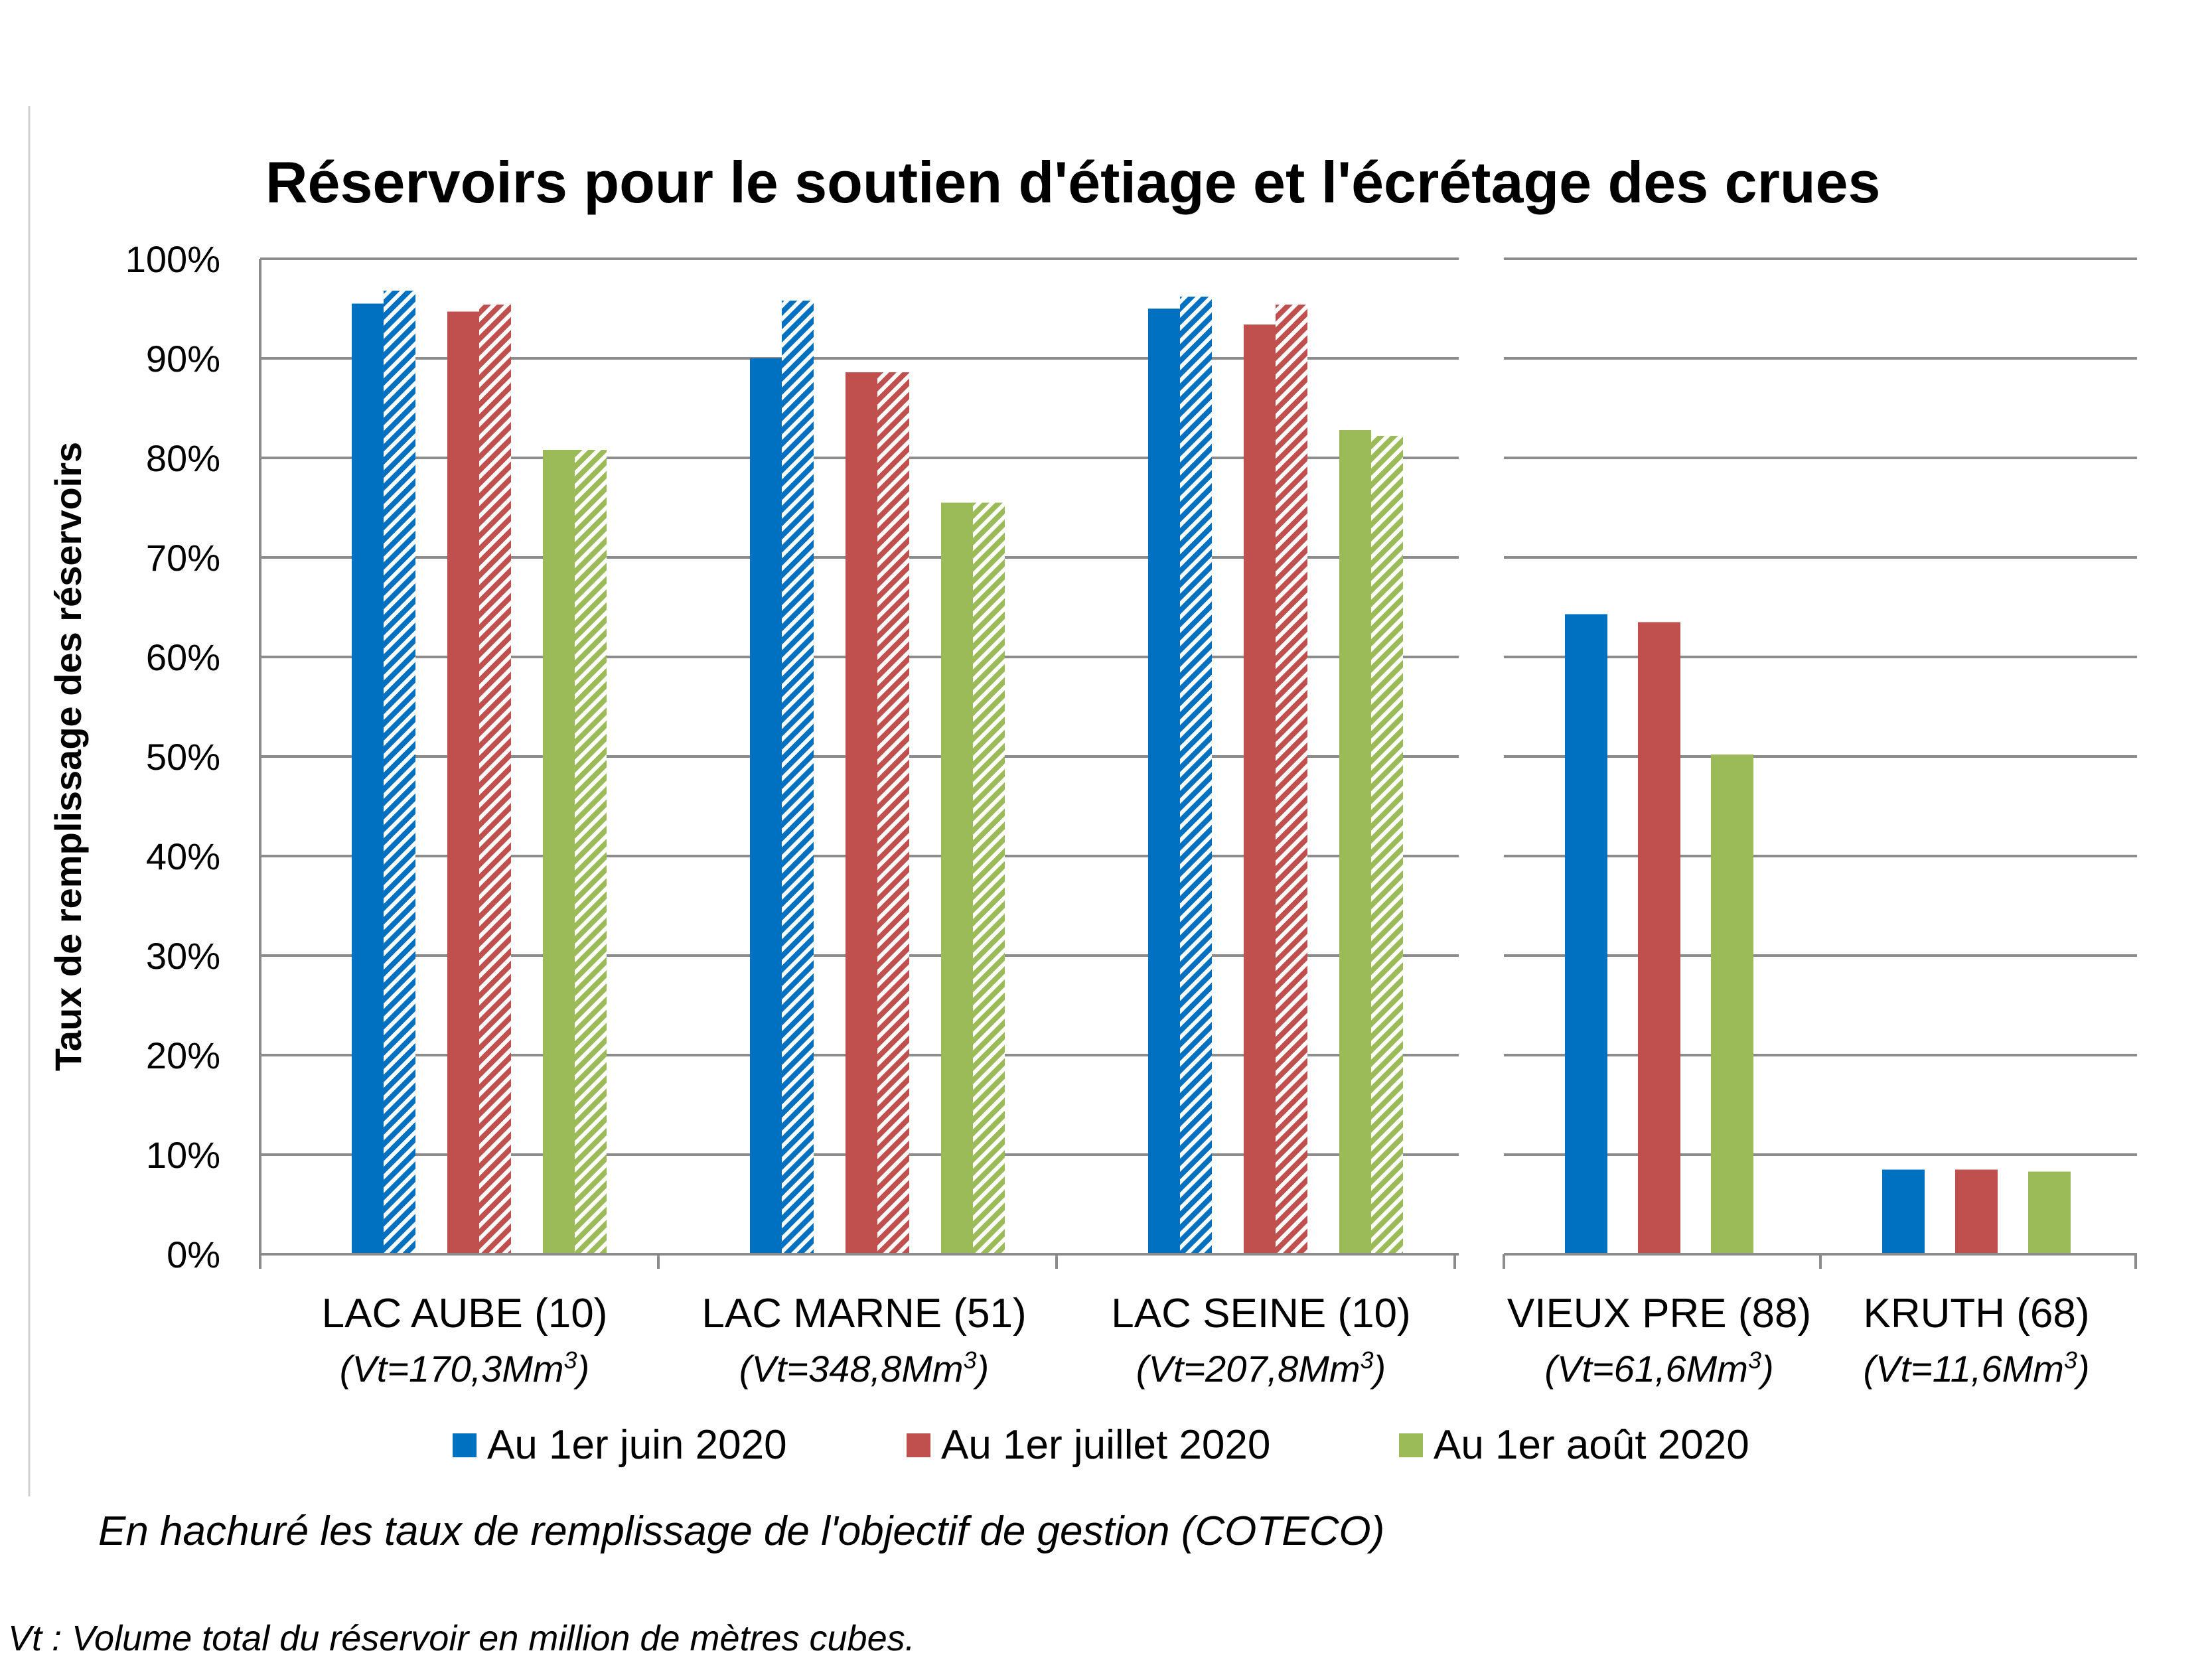  What do you see at coordinates (864, 1368) in the screenshot?
I see `category-volume: (Vt=348,8Mm3)` at bounding box center [864, 1368].